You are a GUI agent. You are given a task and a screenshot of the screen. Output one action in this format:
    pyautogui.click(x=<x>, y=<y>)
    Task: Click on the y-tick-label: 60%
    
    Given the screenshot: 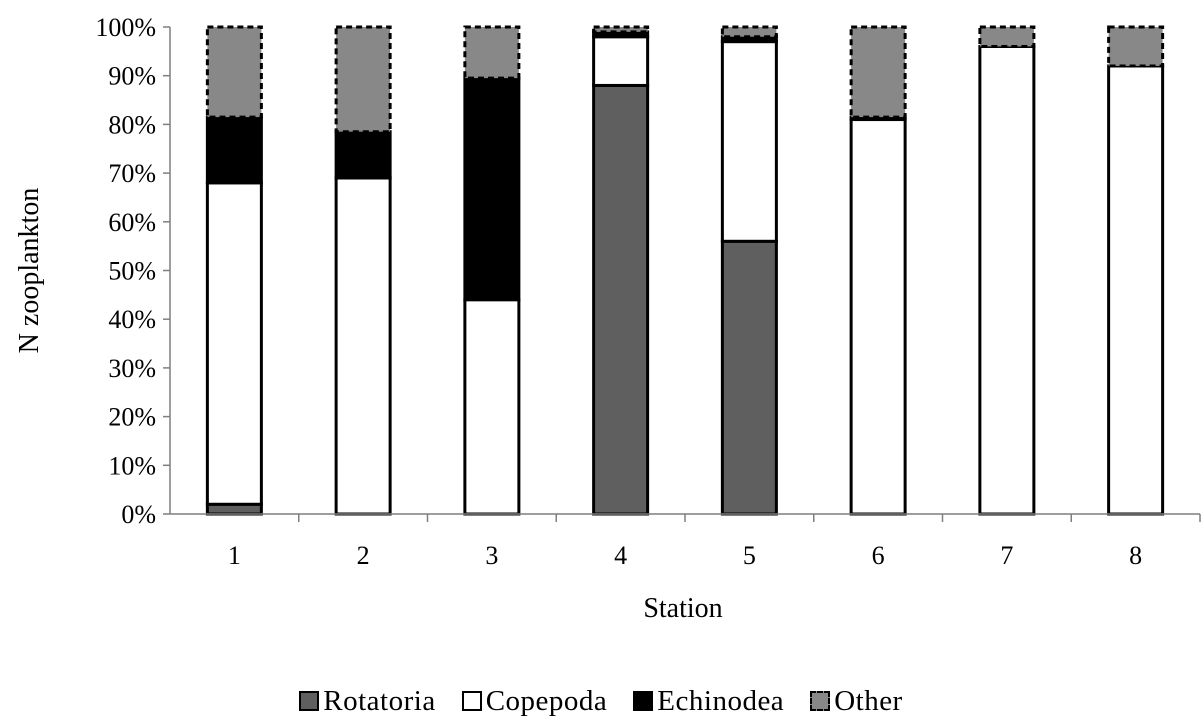 What is the action you would take?
    pyautogui.click(x=132, y=222)
    